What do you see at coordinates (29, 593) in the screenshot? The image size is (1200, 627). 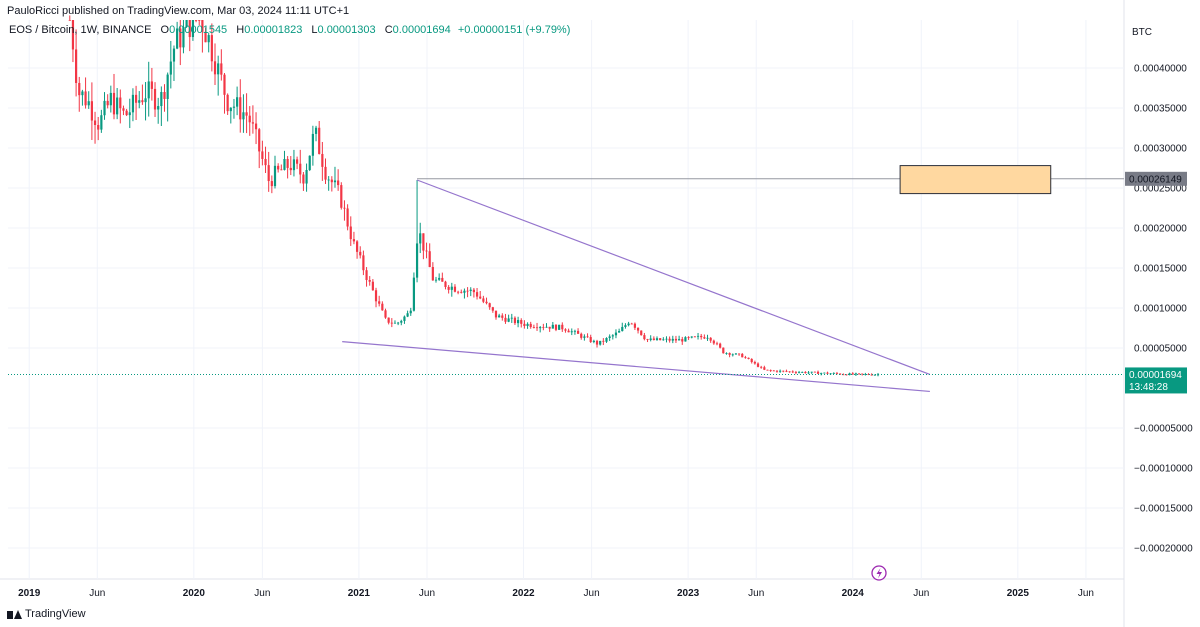 I see `time-tick-label: 2019` at bounding box center [29, 593].